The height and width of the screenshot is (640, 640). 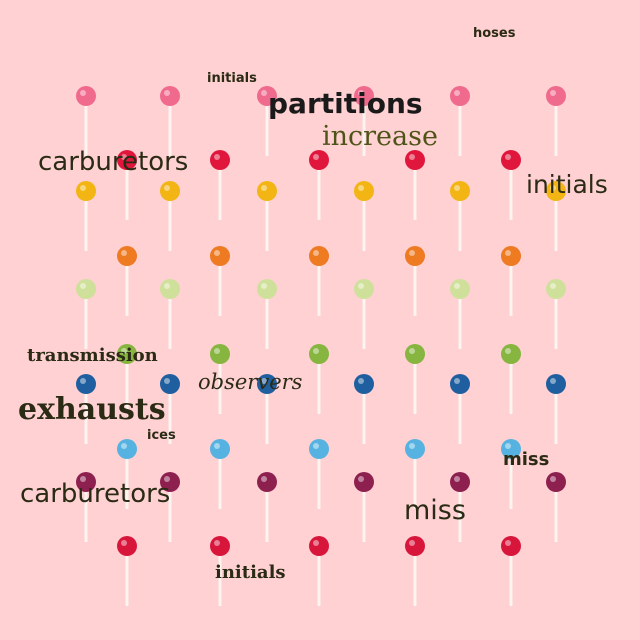 What do you see at coordinates (161, 435) in the screenshot?
I see `word-ices: ices` at bounding box center [161, 435].